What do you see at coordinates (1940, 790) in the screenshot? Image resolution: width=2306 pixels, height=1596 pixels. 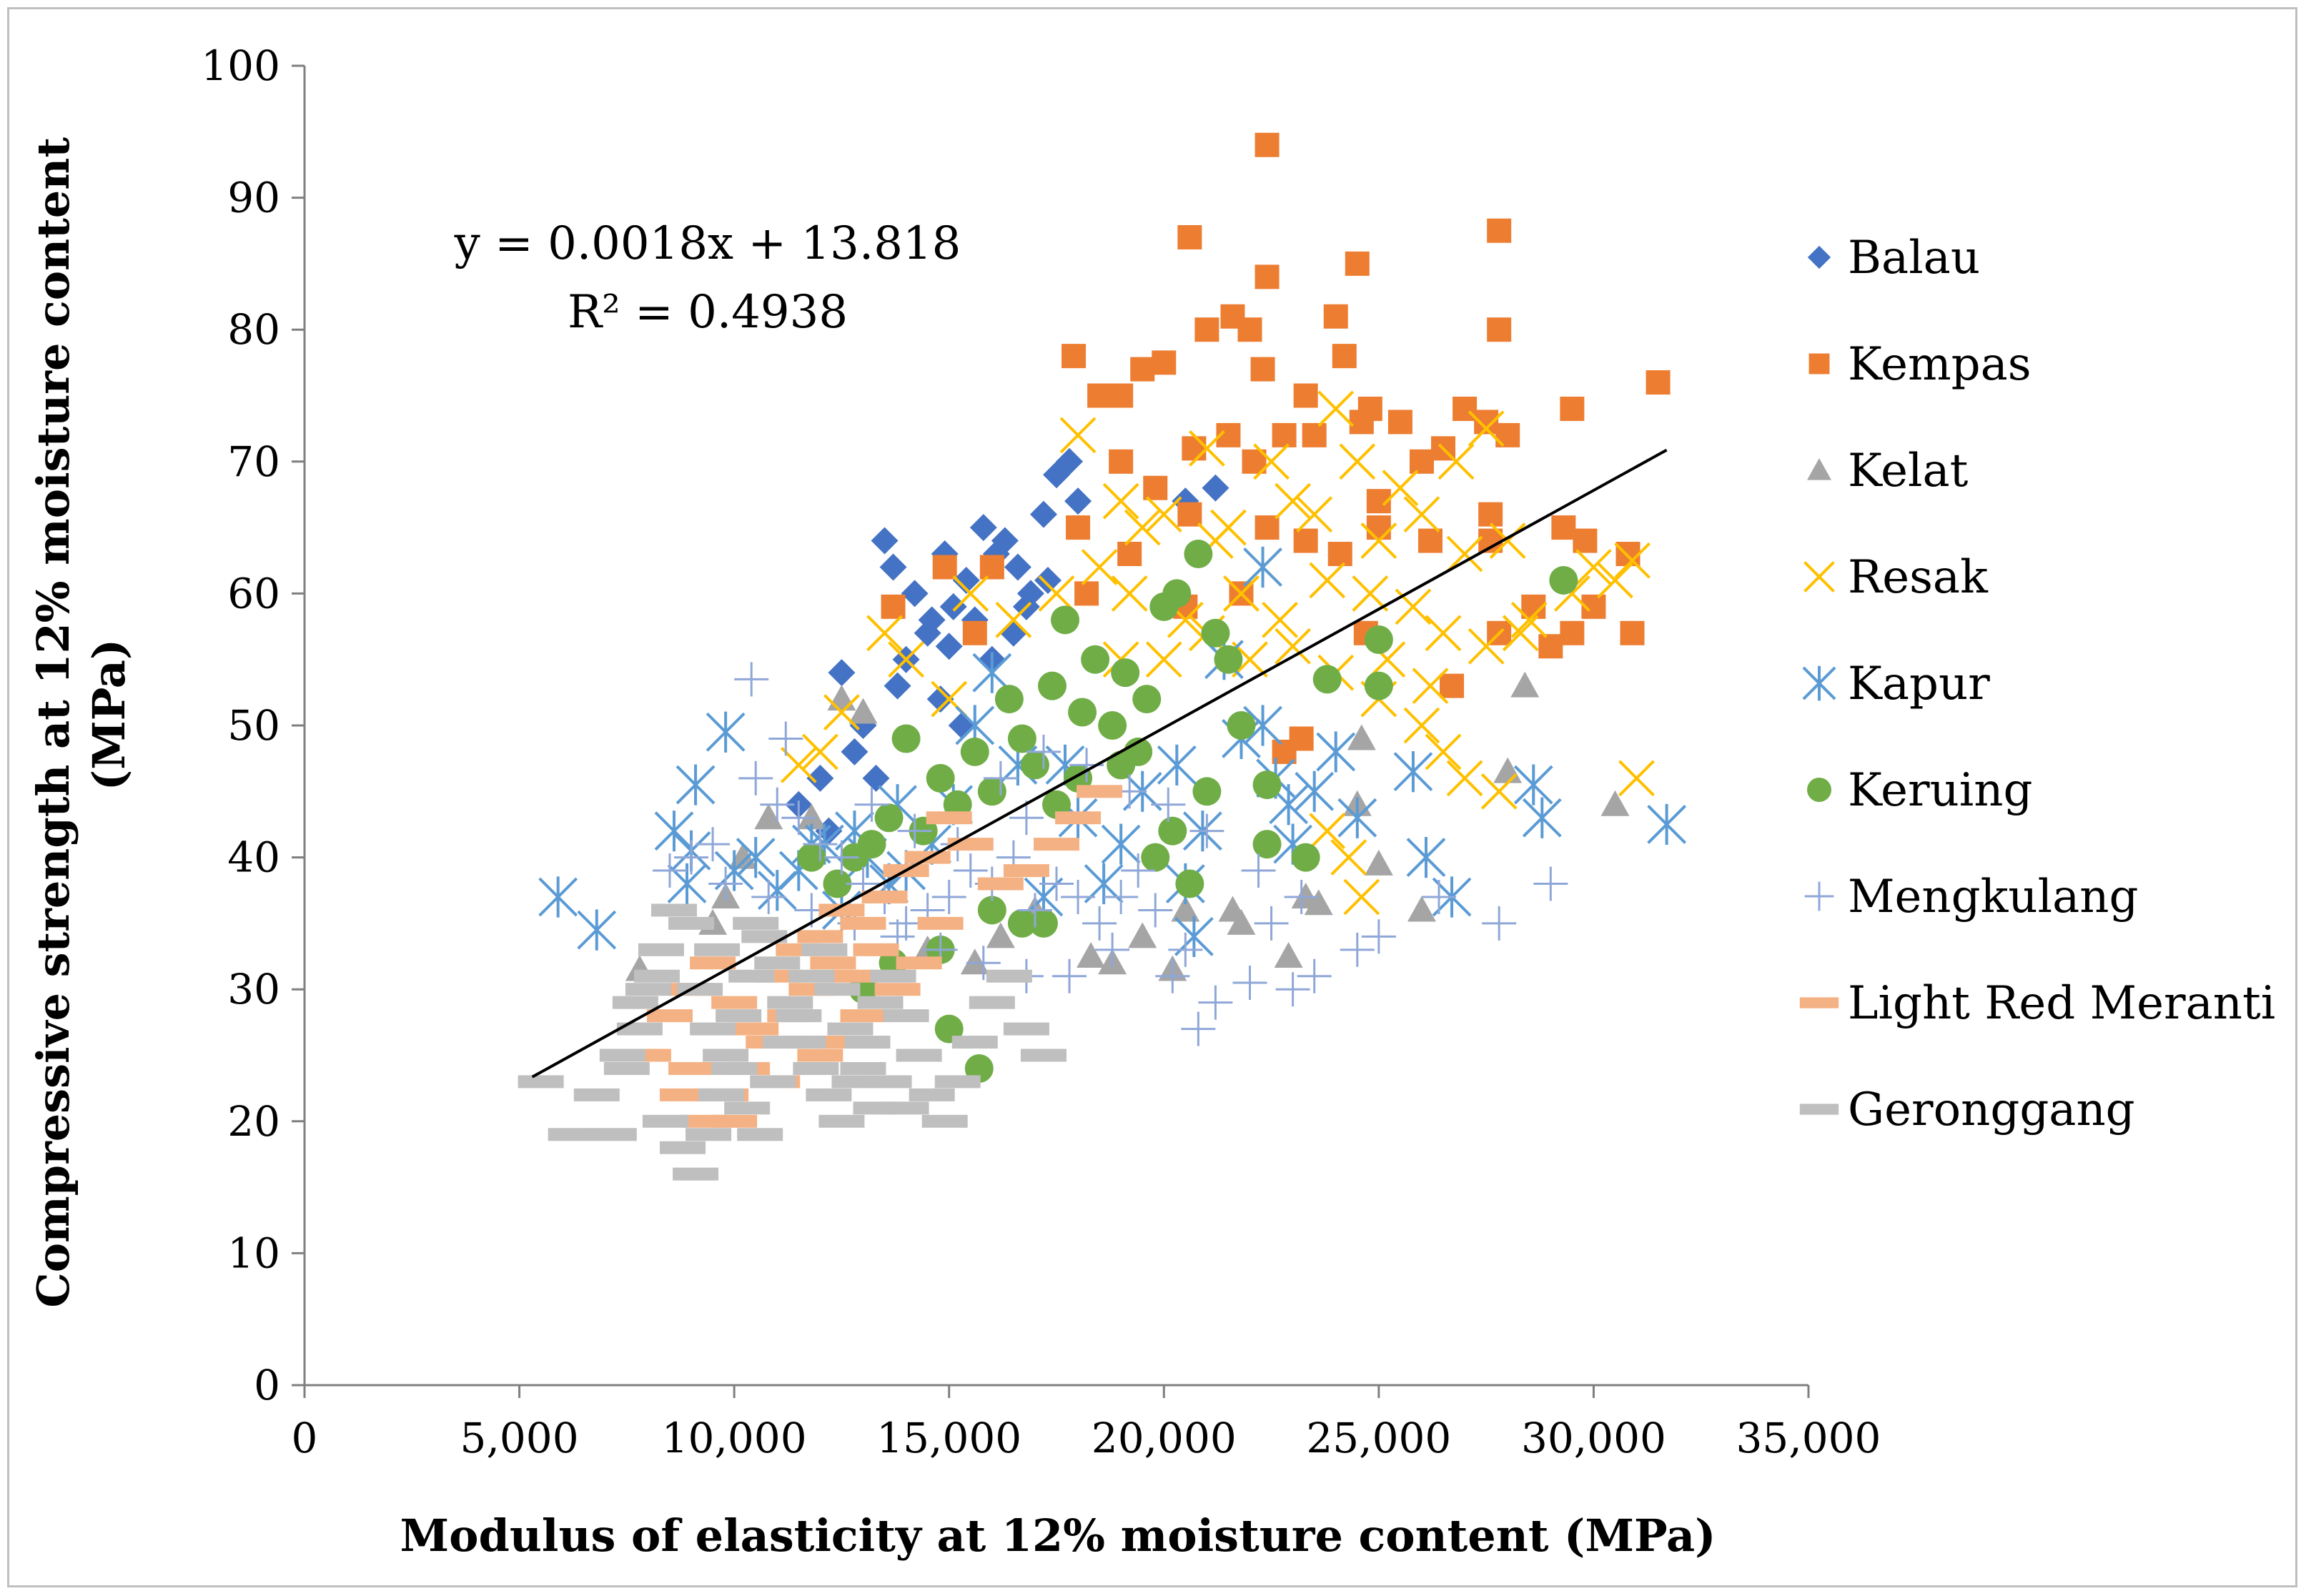 I see `legend-label: Keruing` at bounding box center [1940, 790].